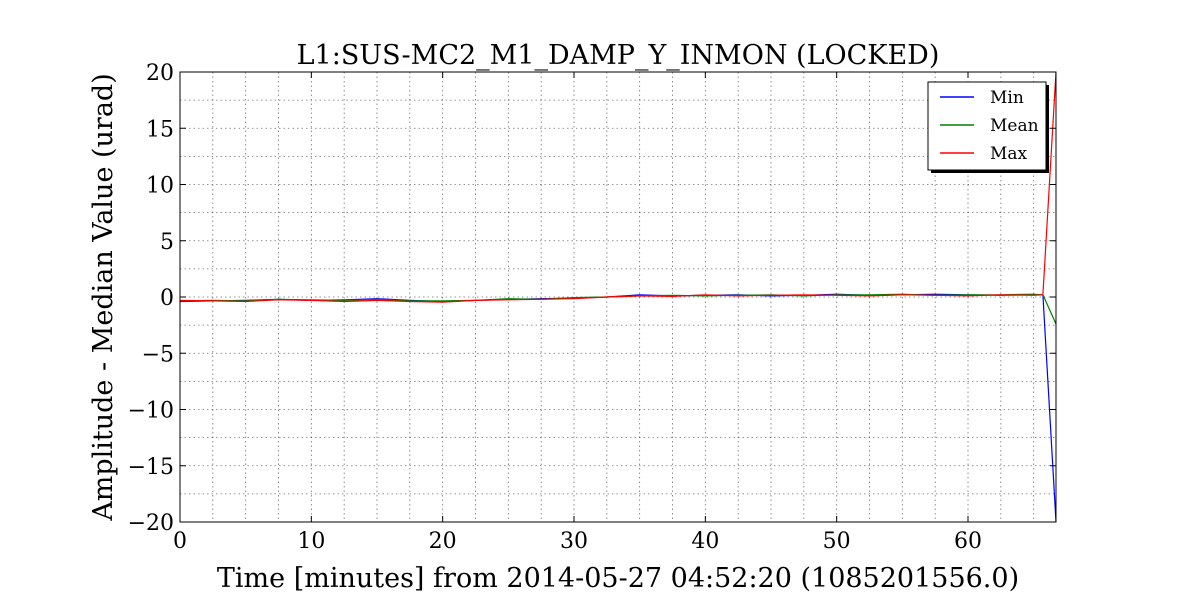 Image resolution: width=1200 pixels, height=605 pixels. I want to click on x-tick-label: 20, so click(443, 541).